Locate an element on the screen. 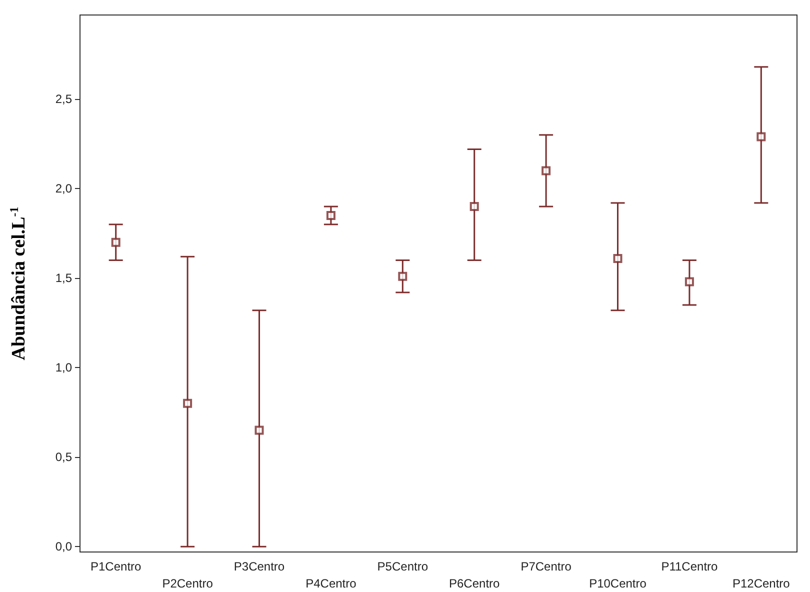  y-tick-label: 0,0 is located at coordinates (63, 547).